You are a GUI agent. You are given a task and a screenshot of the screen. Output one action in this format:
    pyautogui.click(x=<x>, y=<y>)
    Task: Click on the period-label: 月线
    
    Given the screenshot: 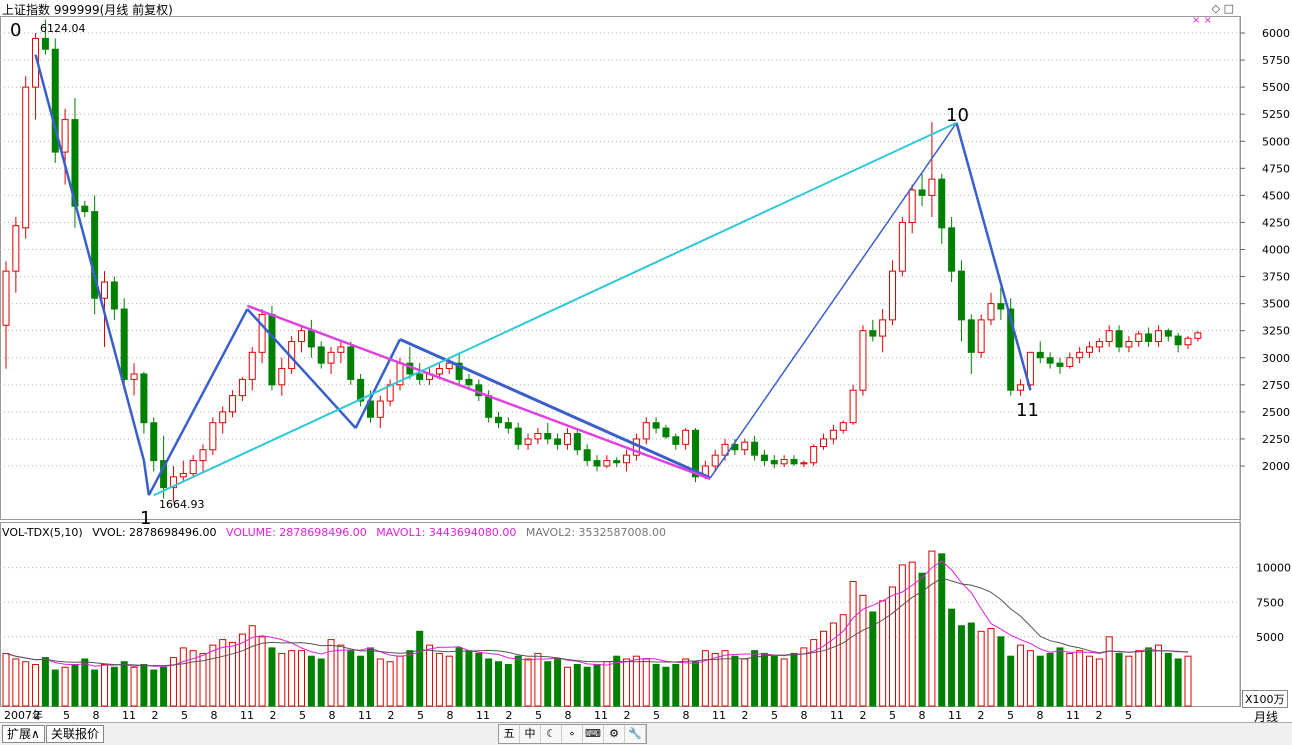 What is the action you would take?
    pyautogui.click(x=1266, y=717)
    